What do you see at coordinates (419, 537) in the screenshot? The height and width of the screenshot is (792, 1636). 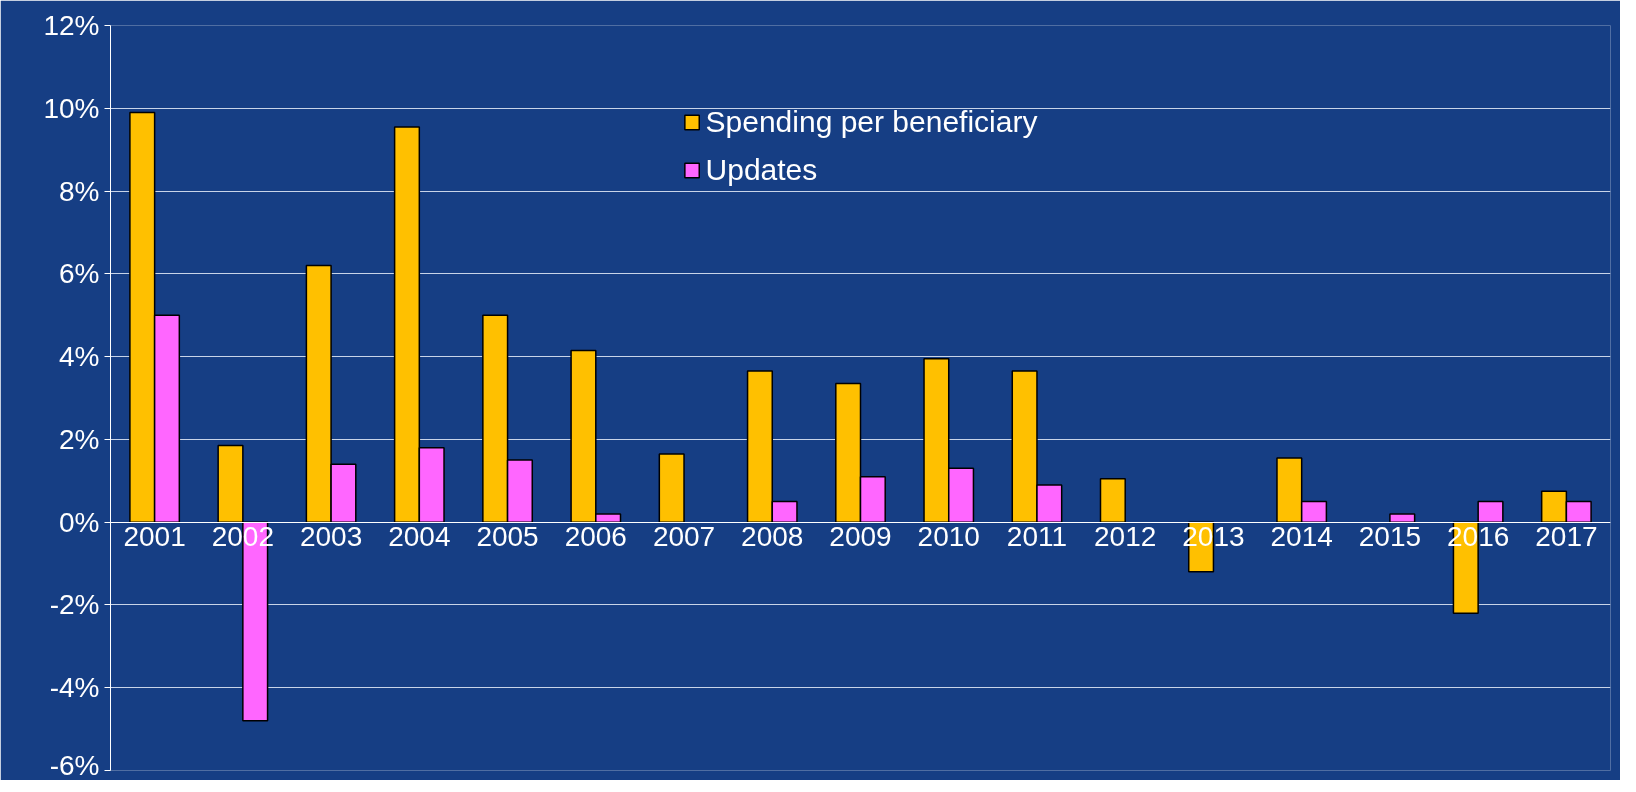 I see `x-tick-label: 2004` at bounding box center [419, 537].